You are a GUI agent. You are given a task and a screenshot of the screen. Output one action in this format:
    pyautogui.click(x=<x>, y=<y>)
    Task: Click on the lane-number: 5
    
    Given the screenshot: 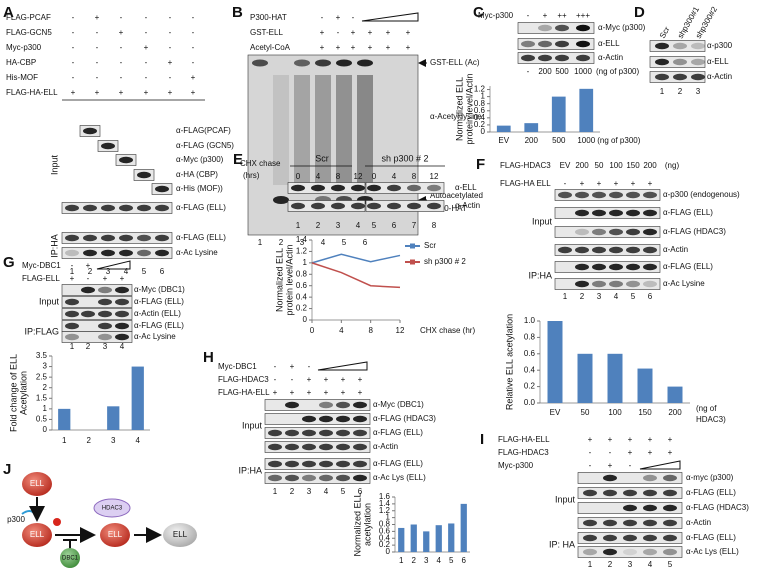 What is the action you would take?
    pyautogui.click(x=343, y=491)
    